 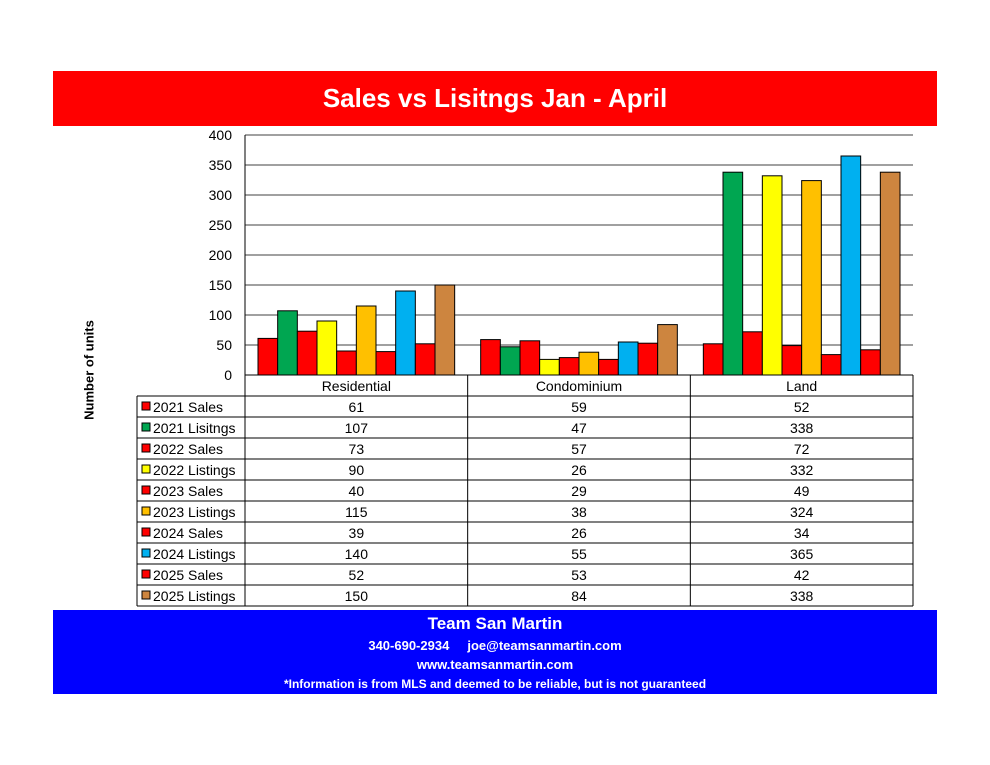 What do you see at coordinates (490, 357) in the screenshot?
I see `bar-2021-sales-condominium` at bounding box center [490, 357].